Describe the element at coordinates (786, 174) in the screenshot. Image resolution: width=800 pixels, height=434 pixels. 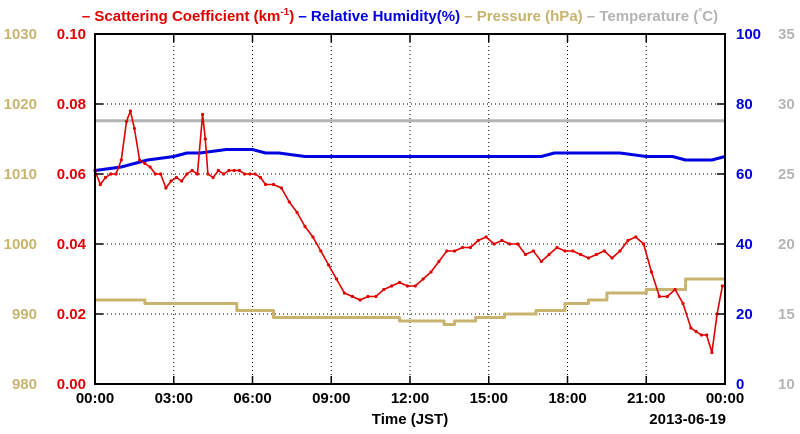
I see `y-tick-label-temperature: 25` at that location.